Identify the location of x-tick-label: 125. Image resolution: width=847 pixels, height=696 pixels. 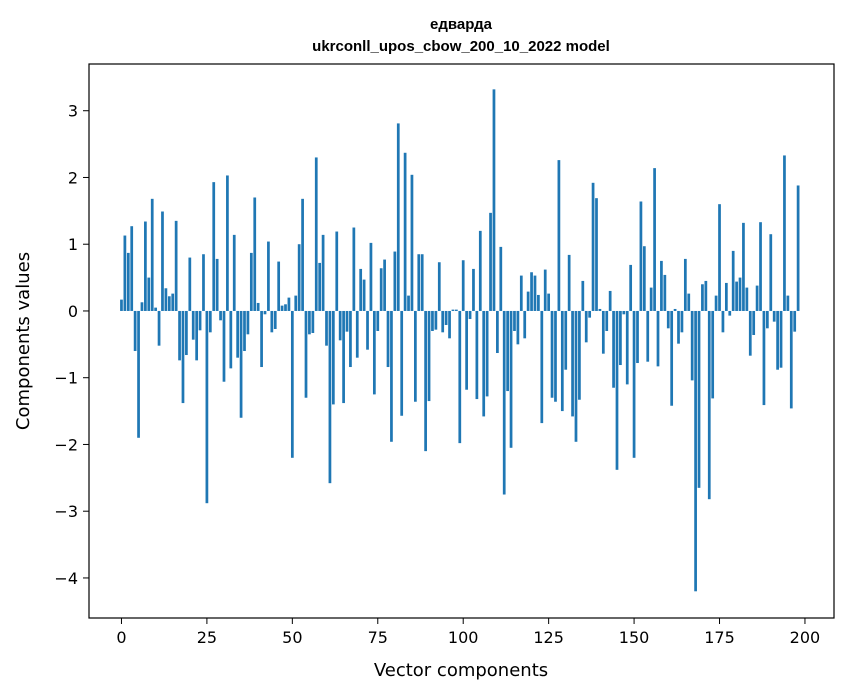
(548, 637).